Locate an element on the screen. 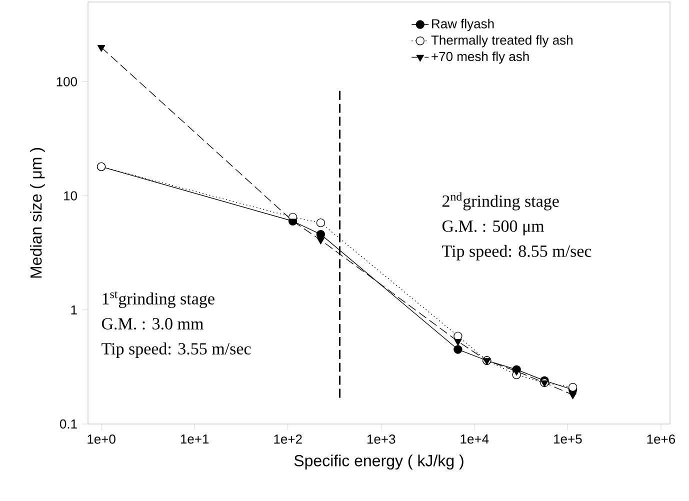 The width and height of the screenshot is (689, 501). y-tick-label: 10 is located at coordinates (71, 195).